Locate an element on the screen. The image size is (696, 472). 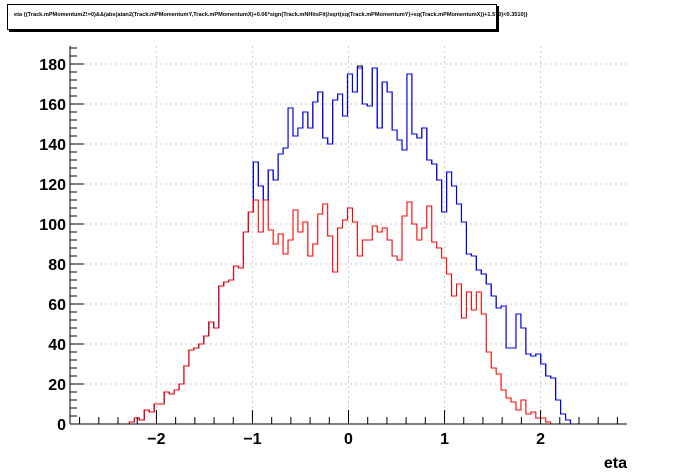
y-tick-label: 140 is located at coordinates (52, 145).